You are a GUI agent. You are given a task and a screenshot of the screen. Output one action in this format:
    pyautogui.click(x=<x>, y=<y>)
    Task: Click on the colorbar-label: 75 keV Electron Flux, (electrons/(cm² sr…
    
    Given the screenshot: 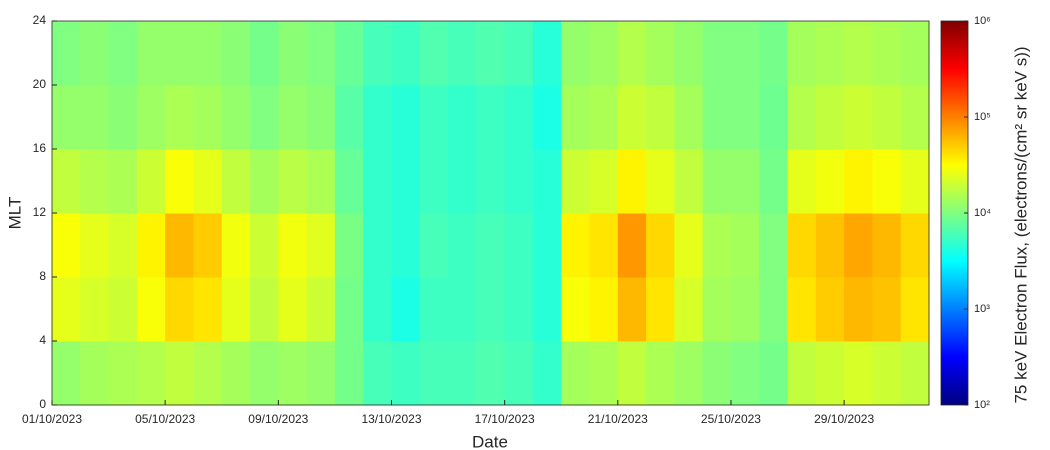 What is the action you would take?
    pyautogui.click(x=1020, y=224)
    